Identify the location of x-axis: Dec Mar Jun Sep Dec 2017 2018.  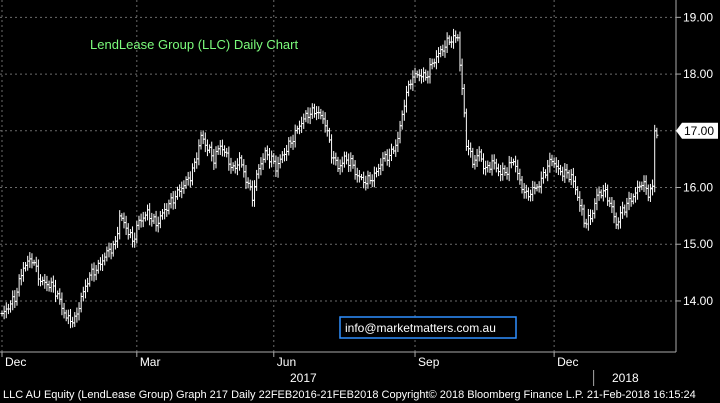
(338, 368).